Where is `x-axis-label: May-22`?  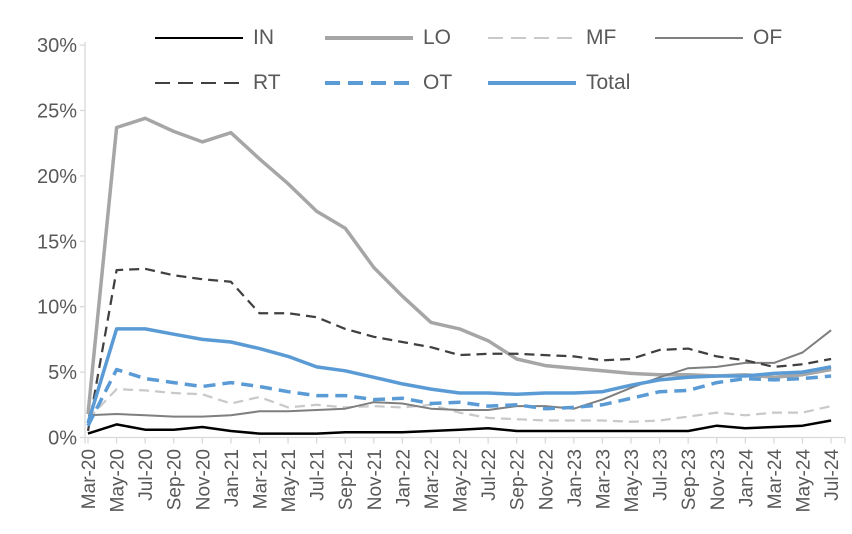 x-axis-label: May-22 is located at coordinates (461, 480).